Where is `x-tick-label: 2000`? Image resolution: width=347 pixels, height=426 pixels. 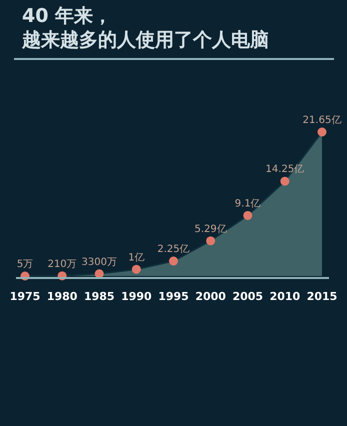 x-tick-label: 2000 is located at coordinates (210, 296).